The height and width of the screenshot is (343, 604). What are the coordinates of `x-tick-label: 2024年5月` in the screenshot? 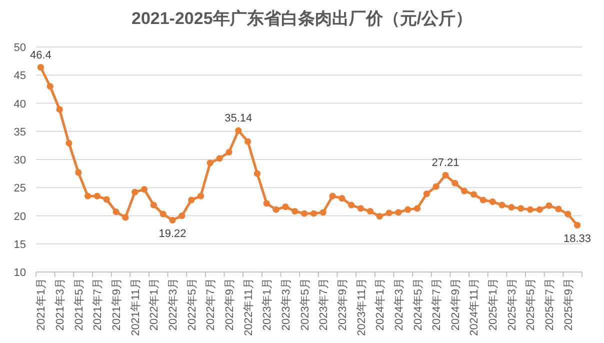 It's located at (418, 304).